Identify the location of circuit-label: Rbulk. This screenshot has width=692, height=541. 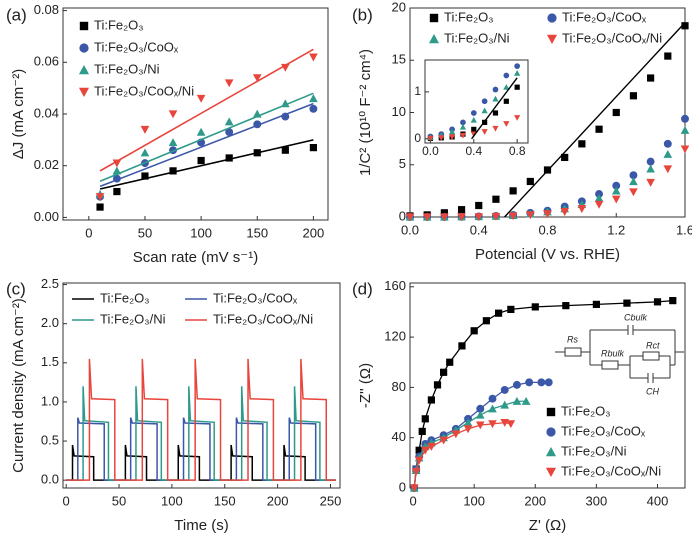
(613, 353).